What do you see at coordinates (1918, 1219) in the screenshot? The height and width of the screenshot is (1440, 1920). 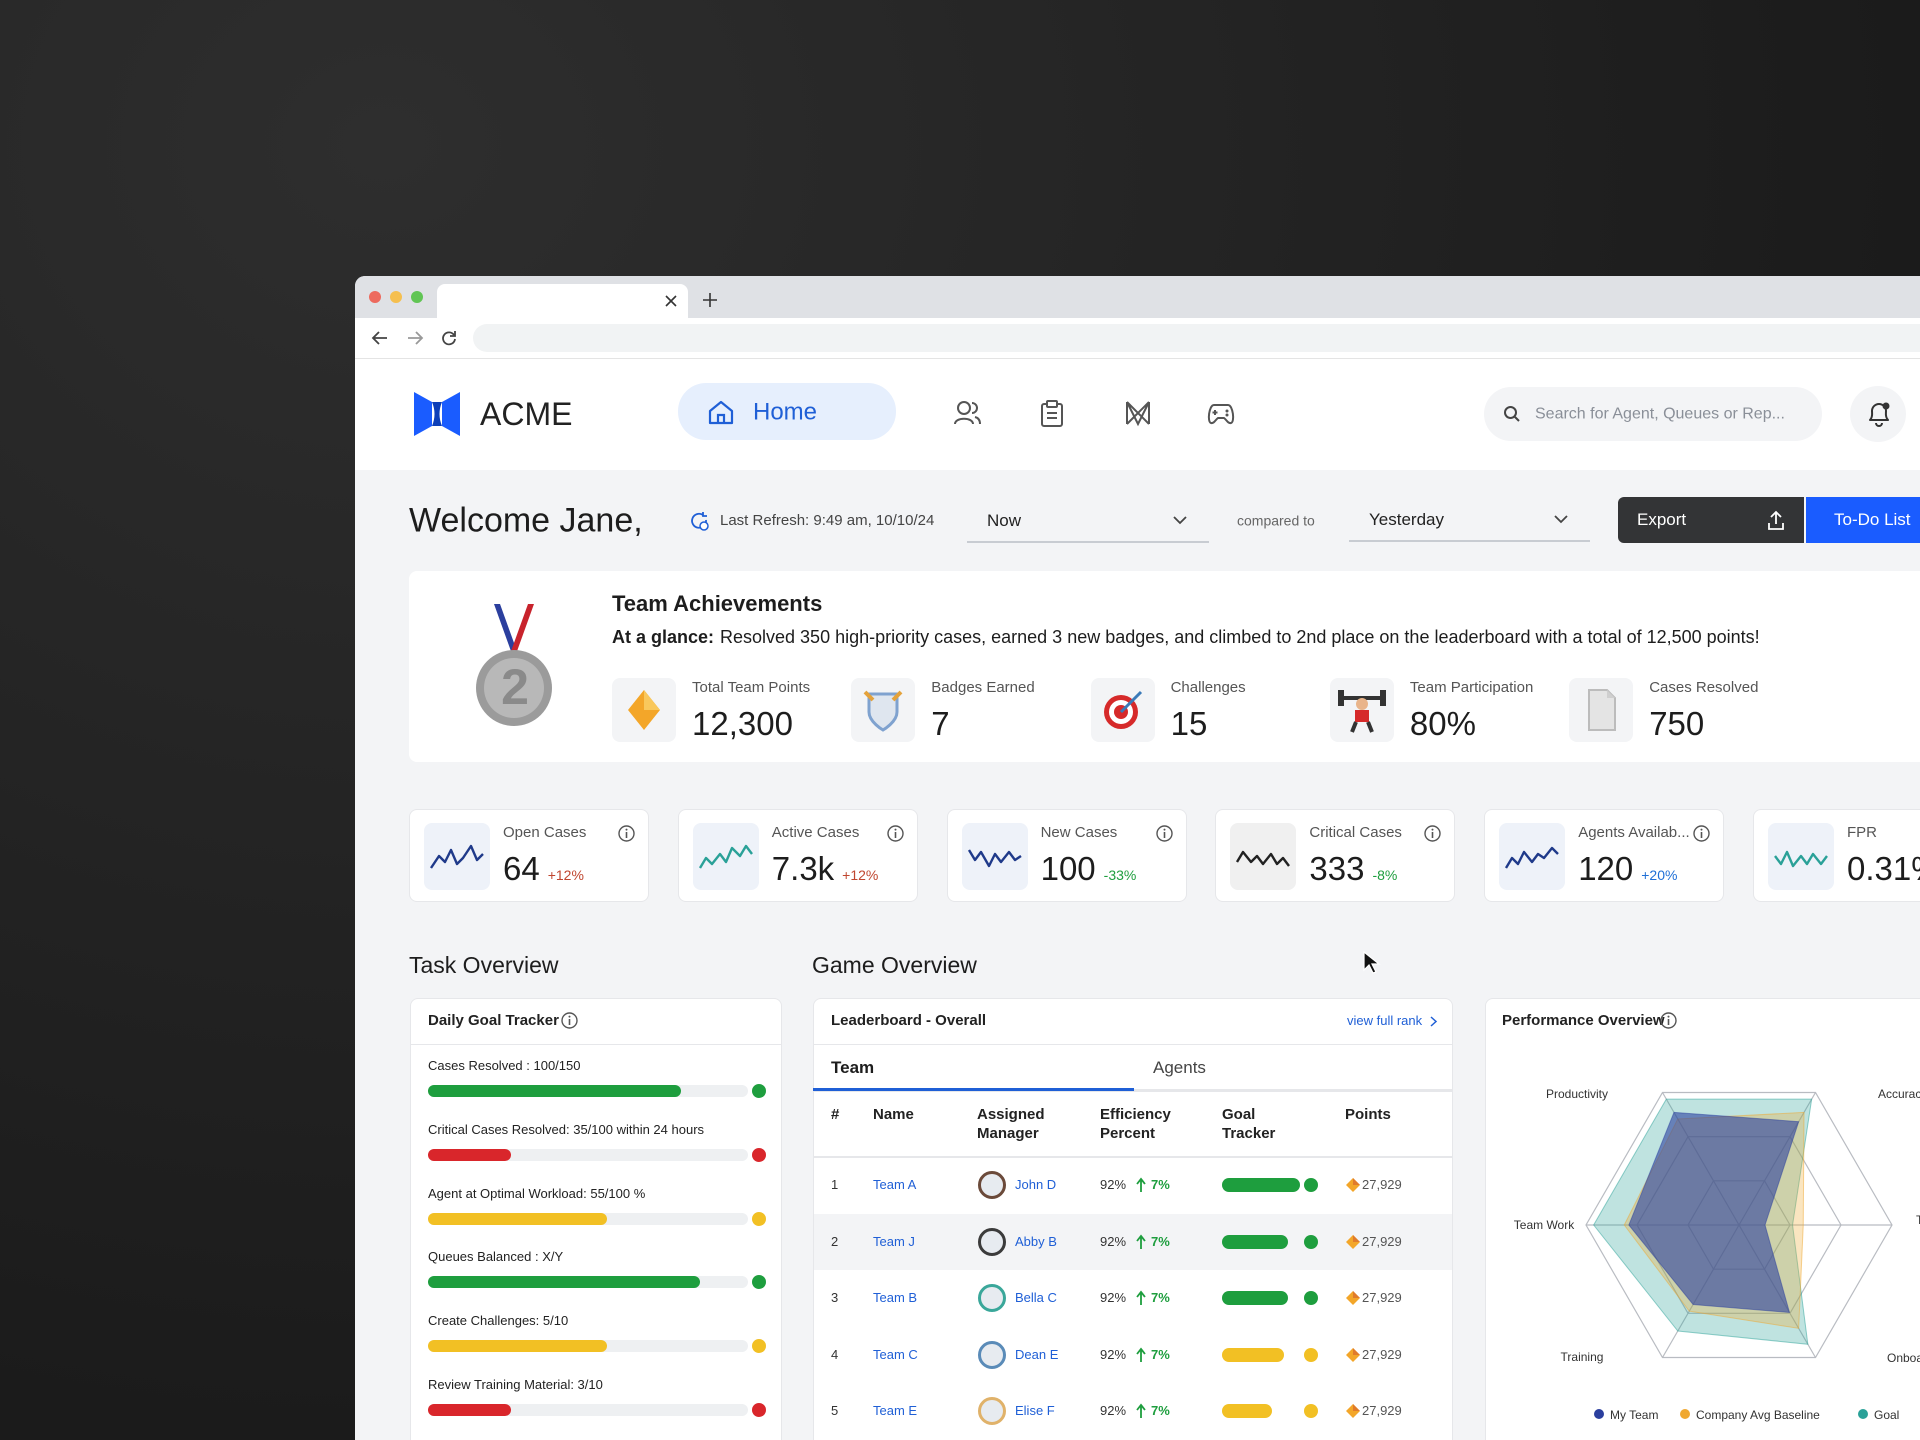 I see `radar-axis-label: T` at bounding box center [1918, 1219].